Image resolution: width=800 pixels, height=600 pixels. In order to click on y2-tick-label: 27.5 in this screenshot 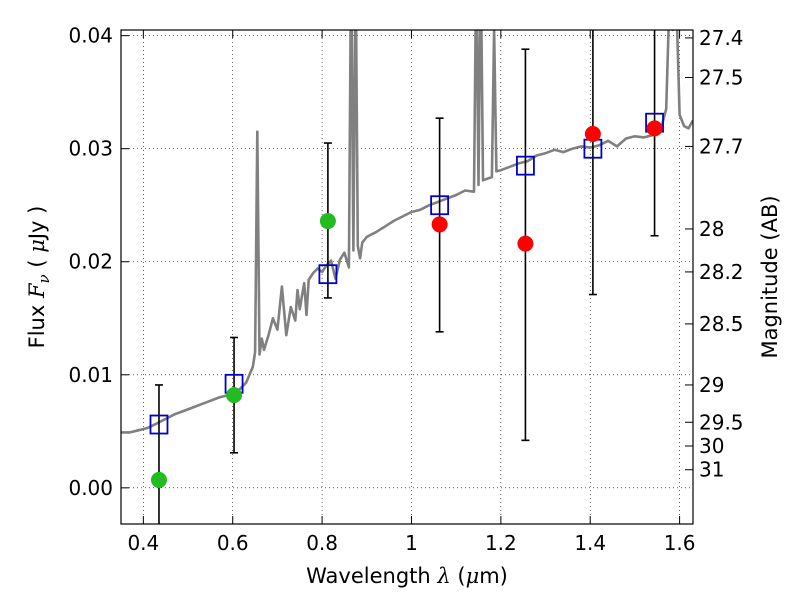, I will do `click(721, 77)`.